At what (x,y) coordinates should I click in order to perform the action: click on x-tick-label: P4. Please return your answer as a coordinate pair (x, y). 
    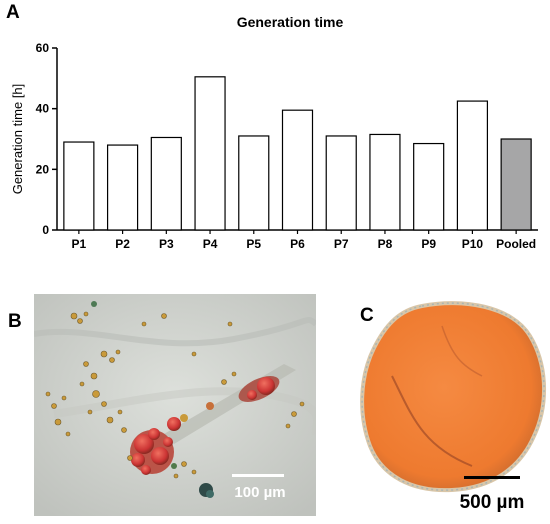
    Looking at the image, I should click on (210, 244).